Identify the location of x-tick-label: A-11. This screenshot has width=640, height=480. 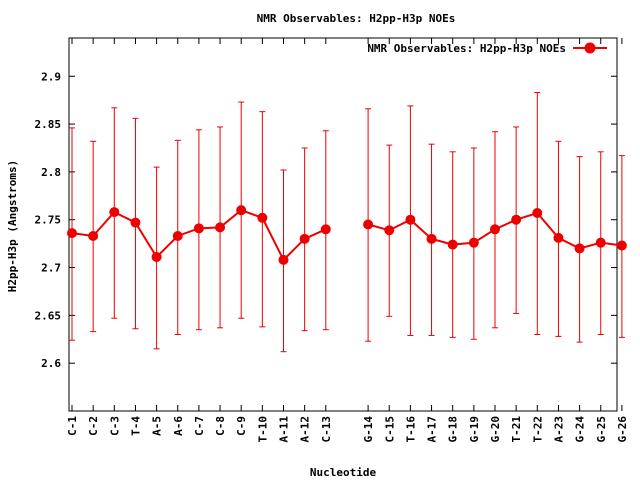
(284, 429).